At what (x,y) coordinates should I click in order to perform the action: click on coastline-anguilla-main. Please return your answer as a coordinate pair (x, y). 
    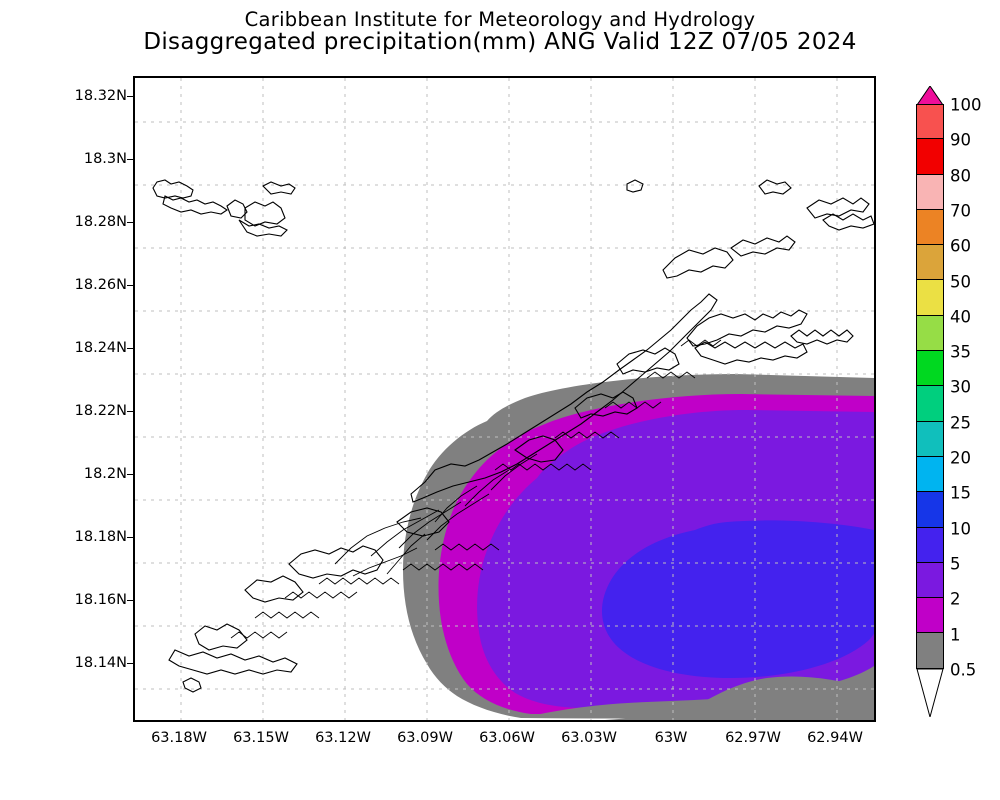
    Looking at the image, I should click on (564, 398).